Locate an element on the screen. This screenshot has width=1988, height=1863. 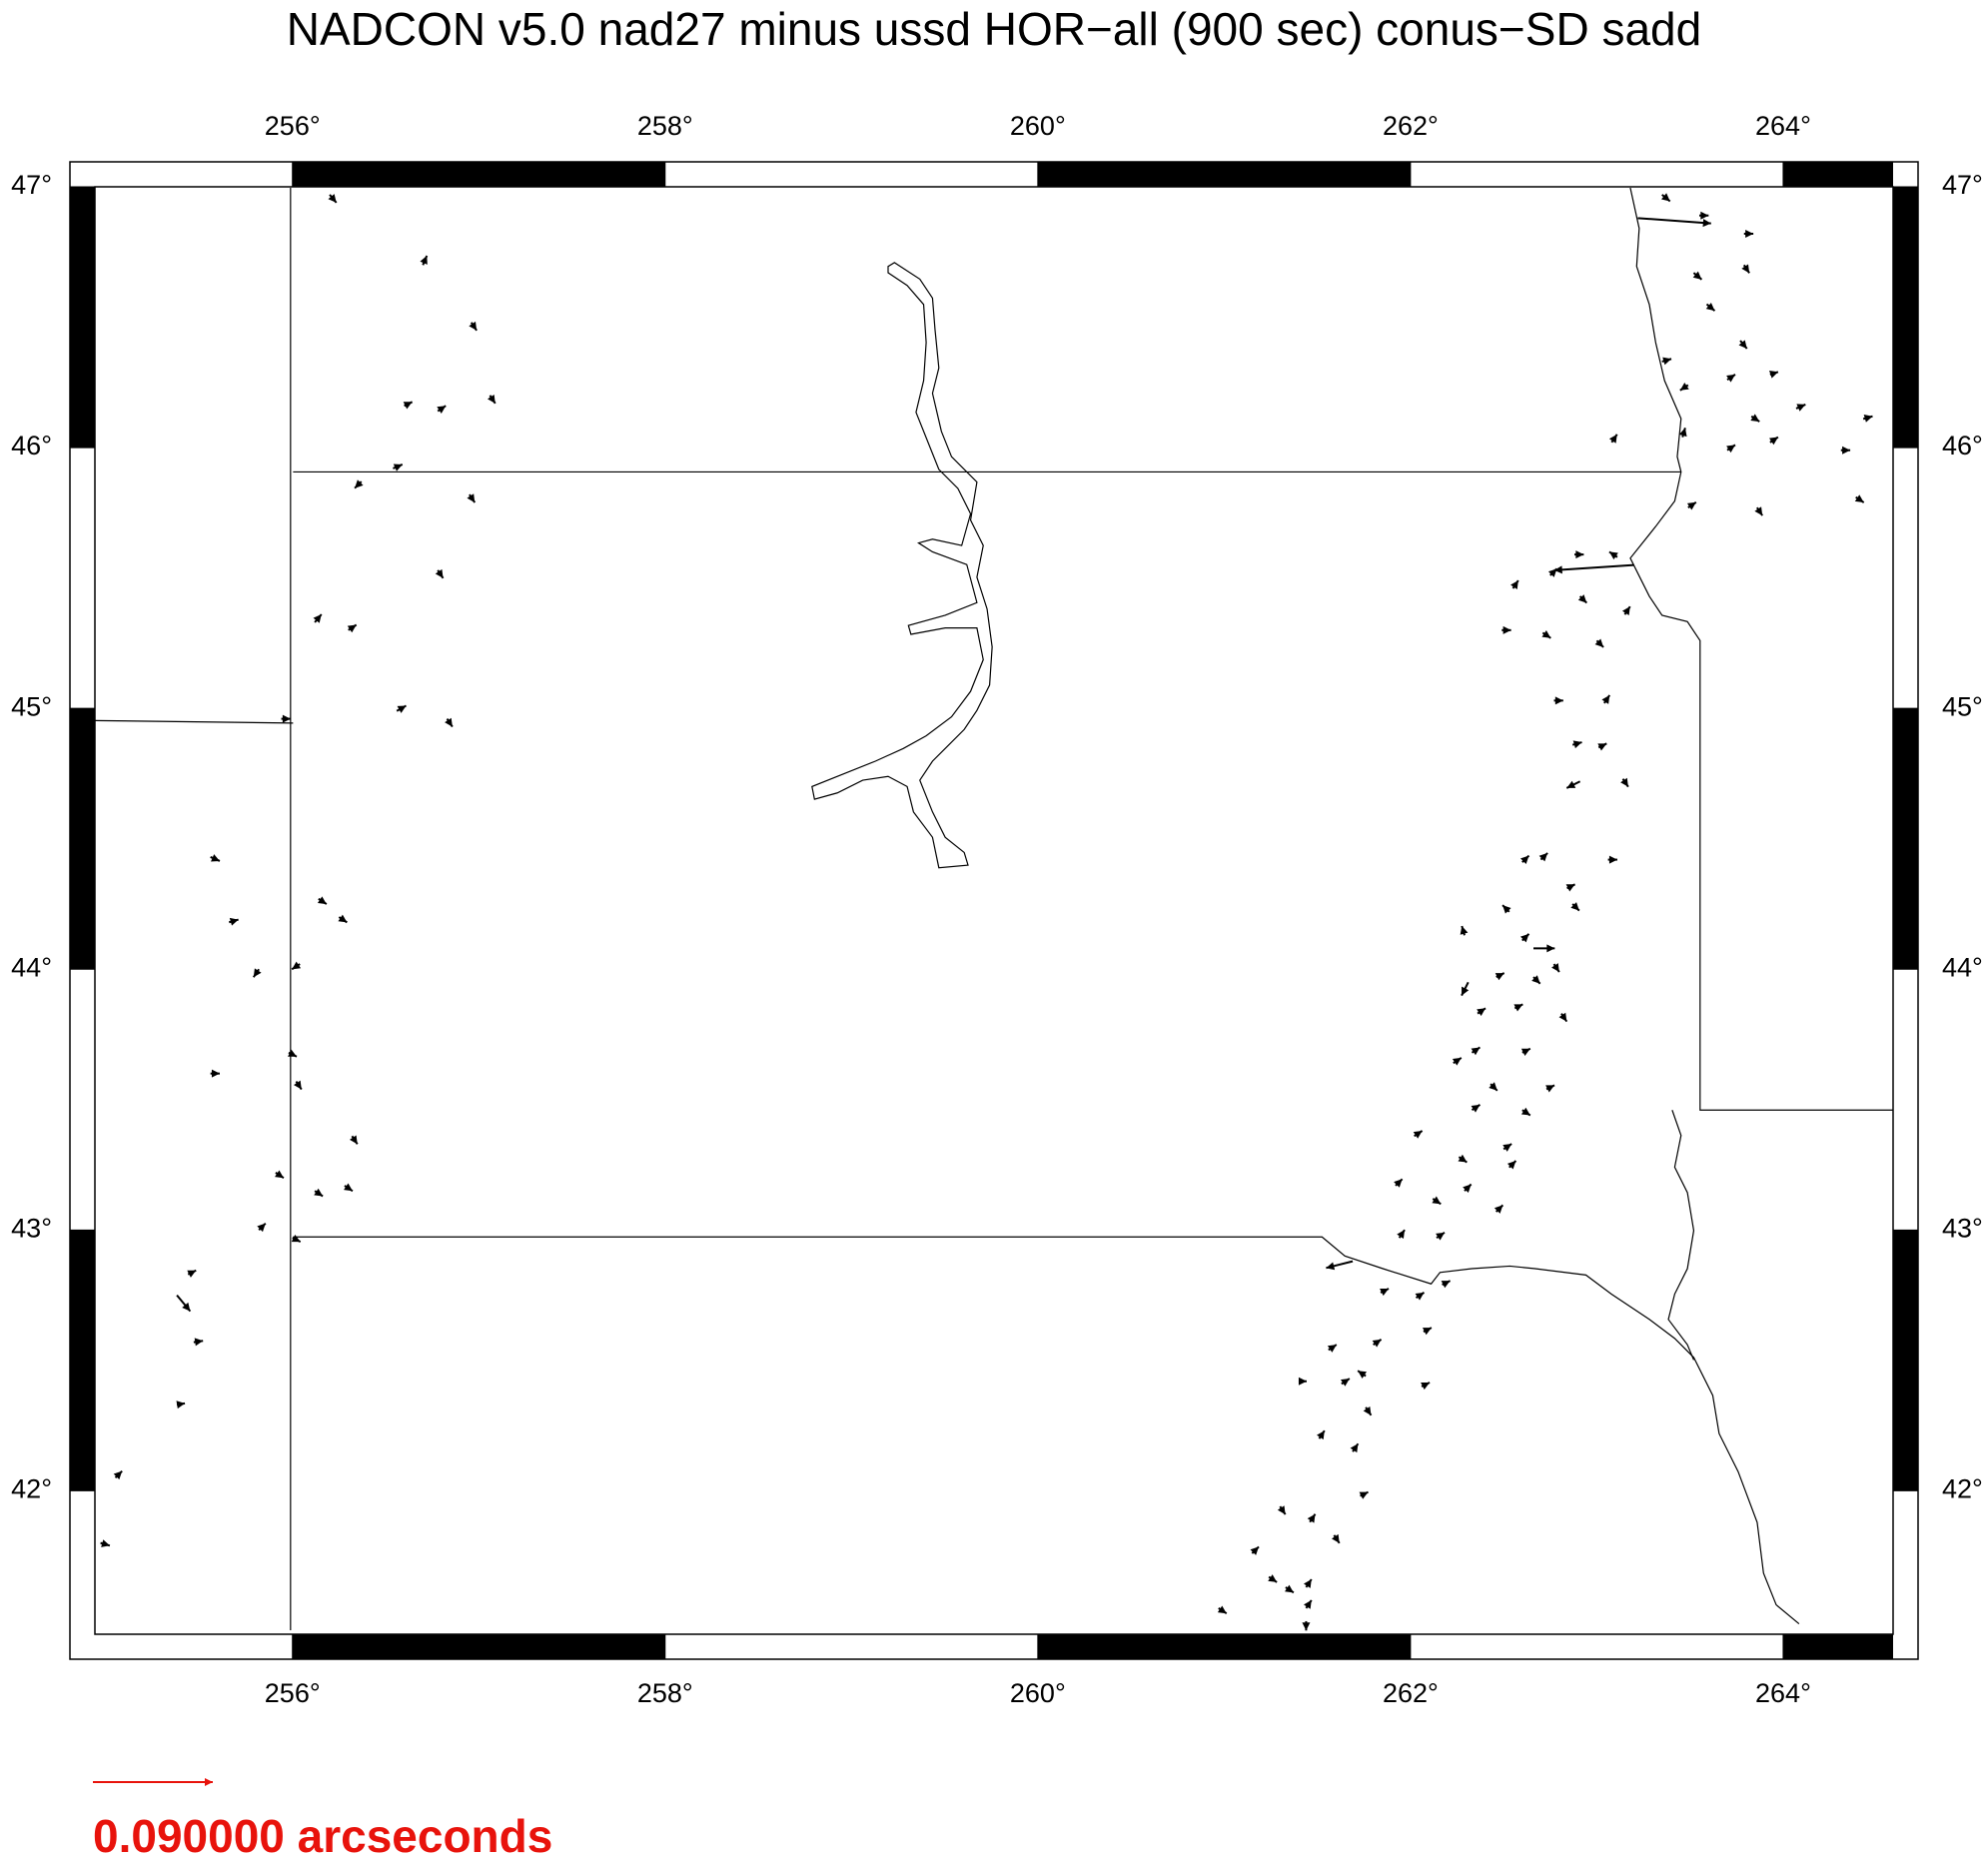
y-tick-label: 43° is located at coordinates (1962, 1228).